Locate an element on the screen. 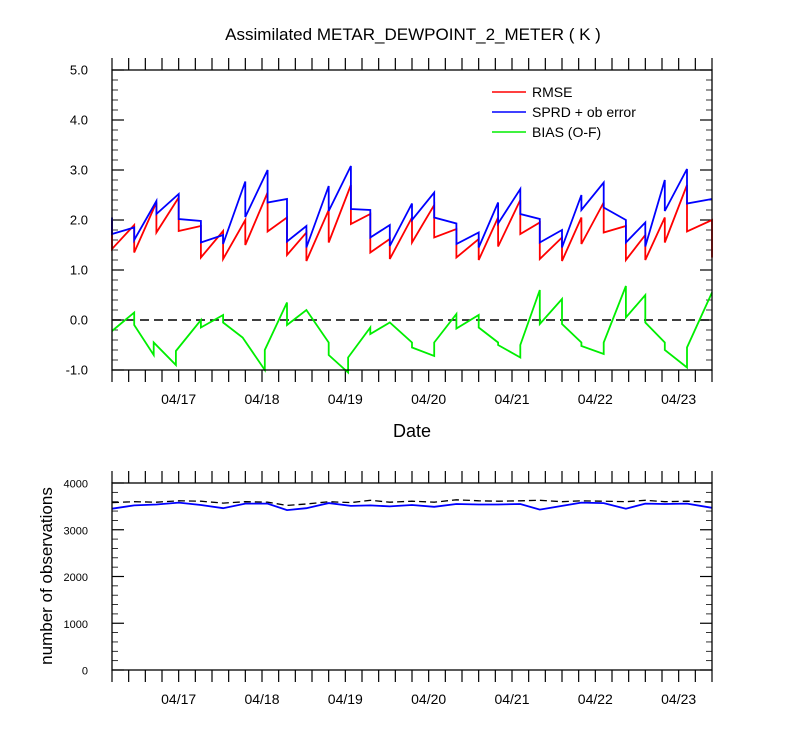 This screenshot has width=800, height=755. y-tick-label: 1000 is located at coordinates (76, 625).